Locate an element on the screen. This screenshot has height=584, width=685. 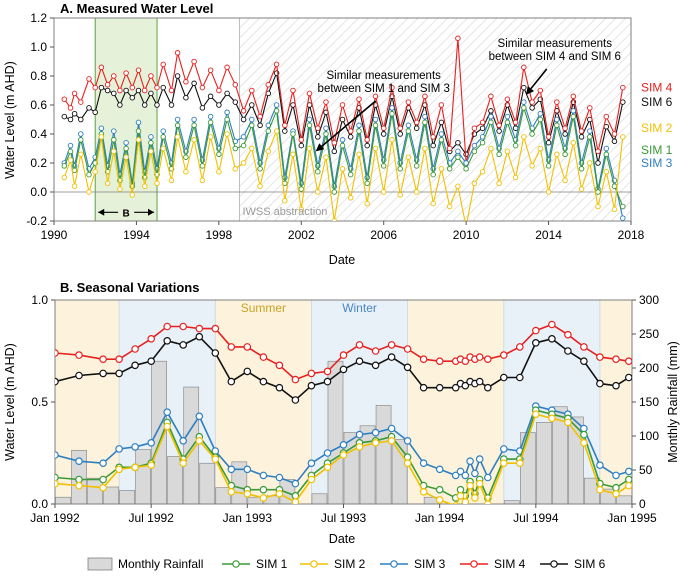
series-label-sim-1: SIM 1 is located at coordinates (657, 150).